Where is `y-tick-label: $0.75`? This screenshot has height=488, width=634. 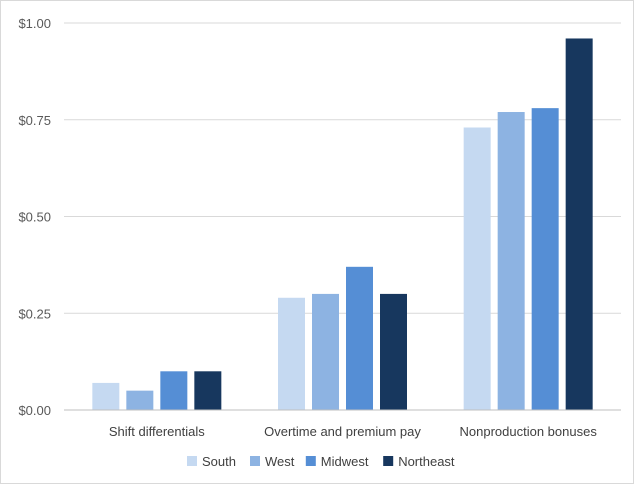
y-tick-label: $0.75 is located at coordinates (34, 120).